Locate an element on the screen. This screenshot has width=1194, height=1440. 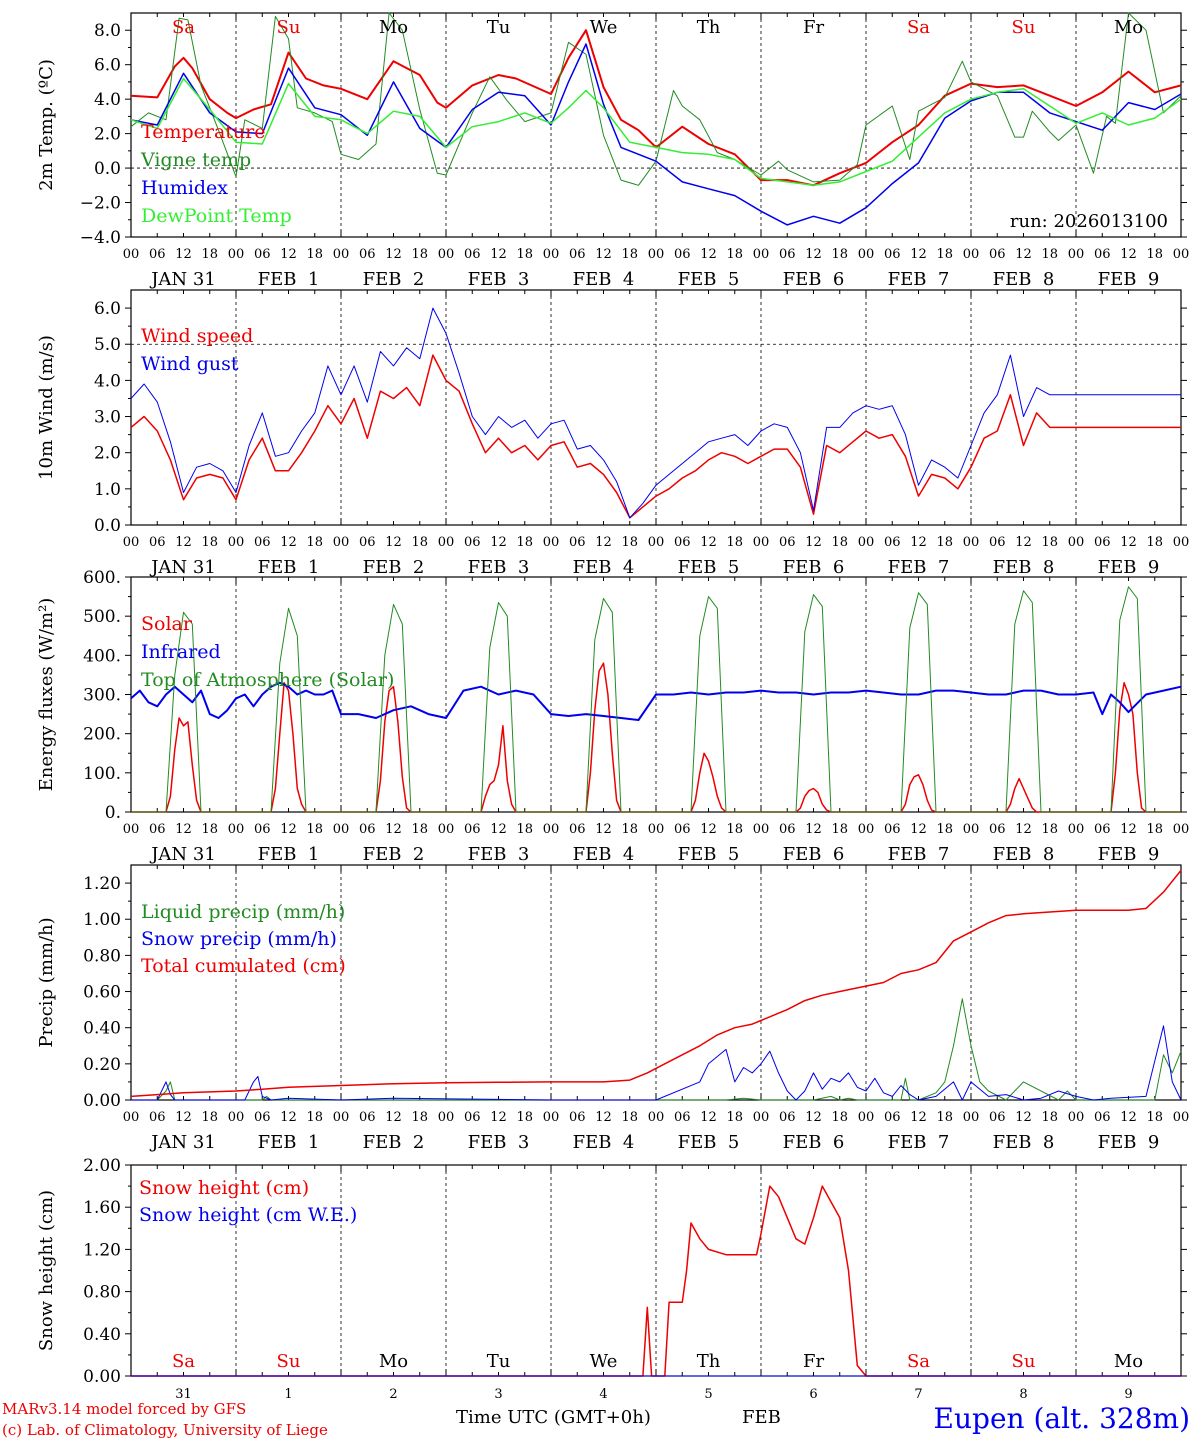
credit-line-1: MARv3.14 model forced by GFS is located at coordinates (124, 1409).